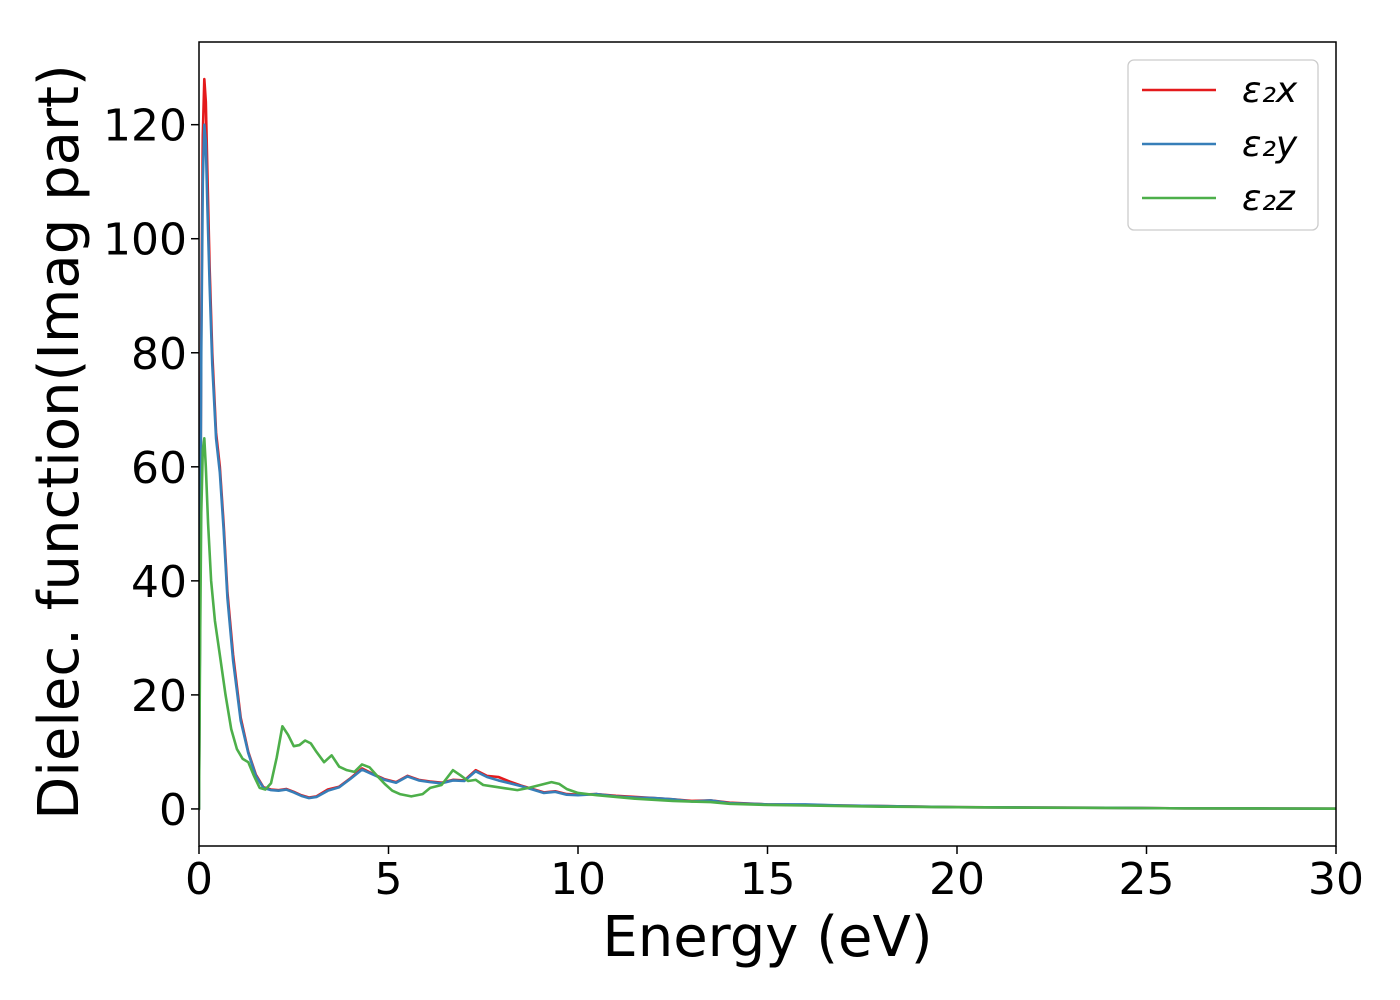 The height and width of the screenshot is (1000, 1400). I want to click on y-tick-label: 40, so click(159, 582).